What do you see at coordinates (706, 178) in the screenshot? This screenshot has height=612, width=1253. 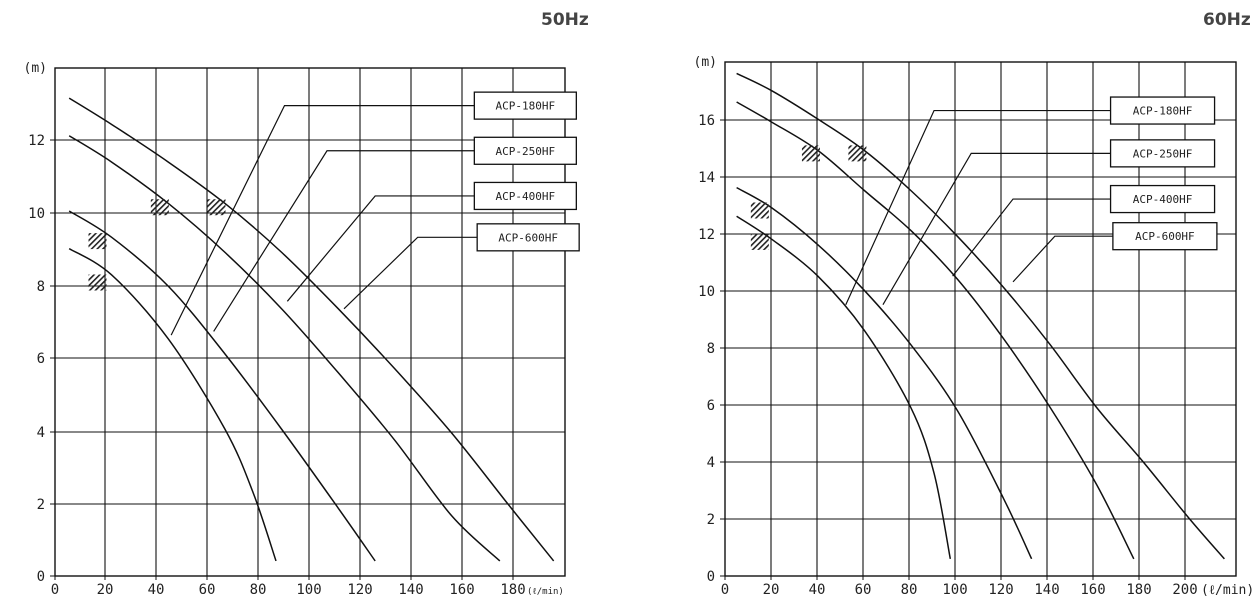 I see `y-tick-label: 14` at bounding box center [706, 178].